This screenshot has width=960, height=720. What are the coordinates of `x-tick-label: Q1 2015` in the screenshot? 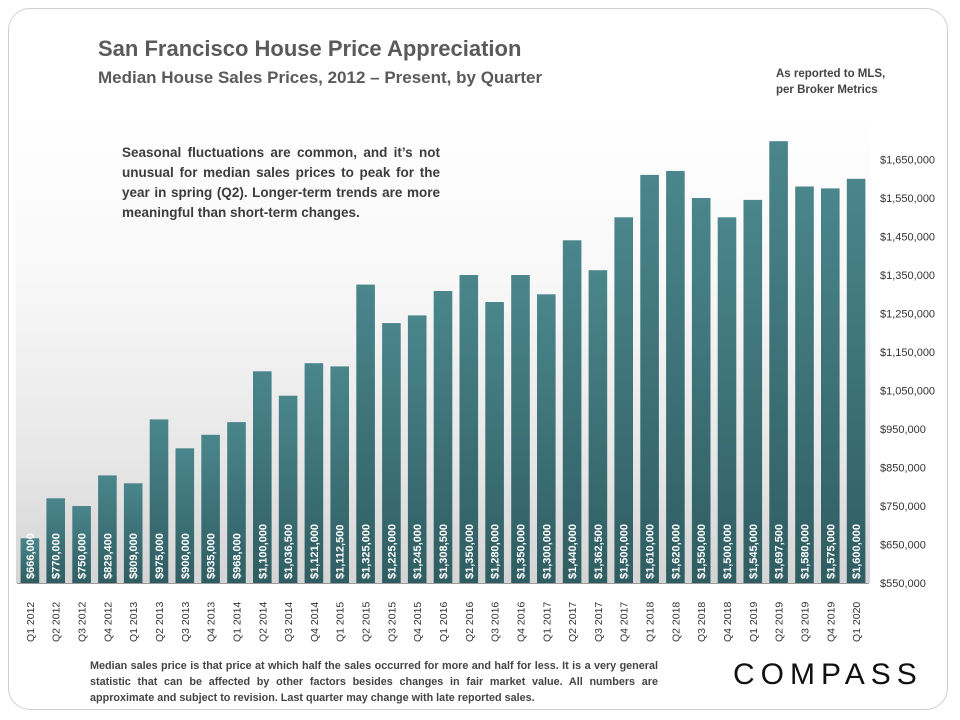 It's located at (341, 622).